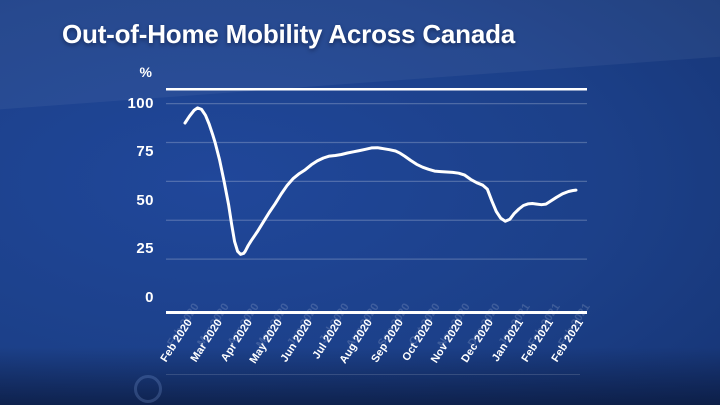  What do you see at coordinates (149, 297) in the screenshot?
I see `y-tick-label: 0` at bounding box center [149, 297].